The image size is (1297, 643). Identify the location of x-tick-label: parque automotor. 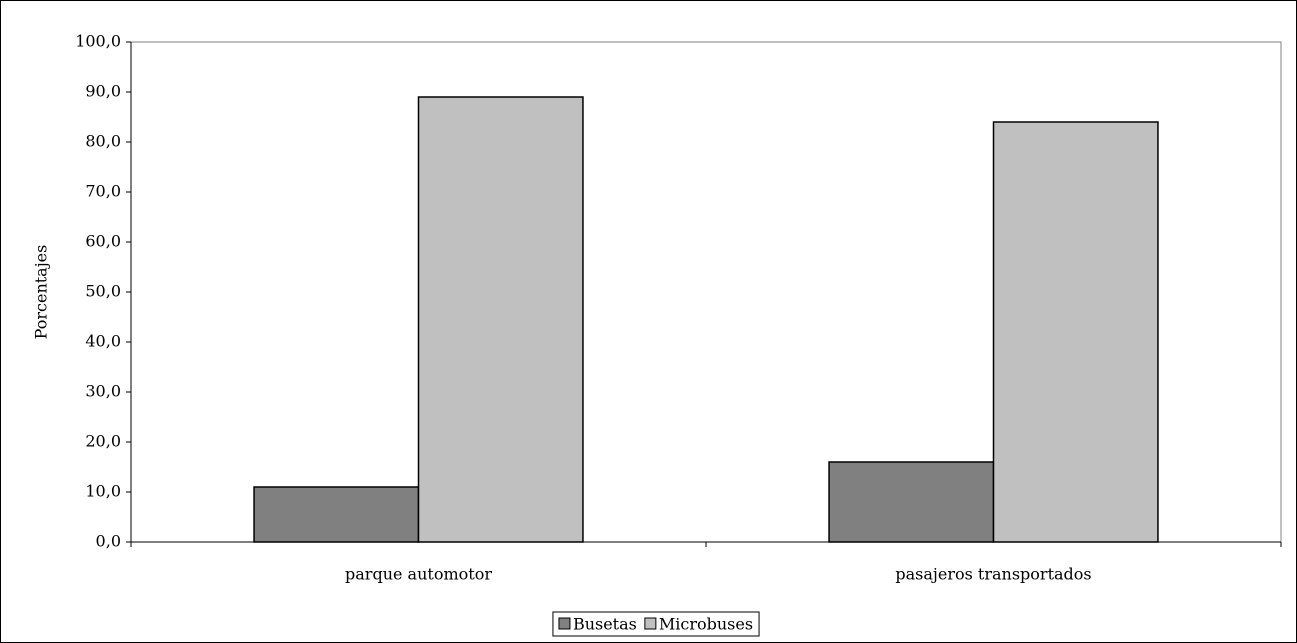
(418, 574).